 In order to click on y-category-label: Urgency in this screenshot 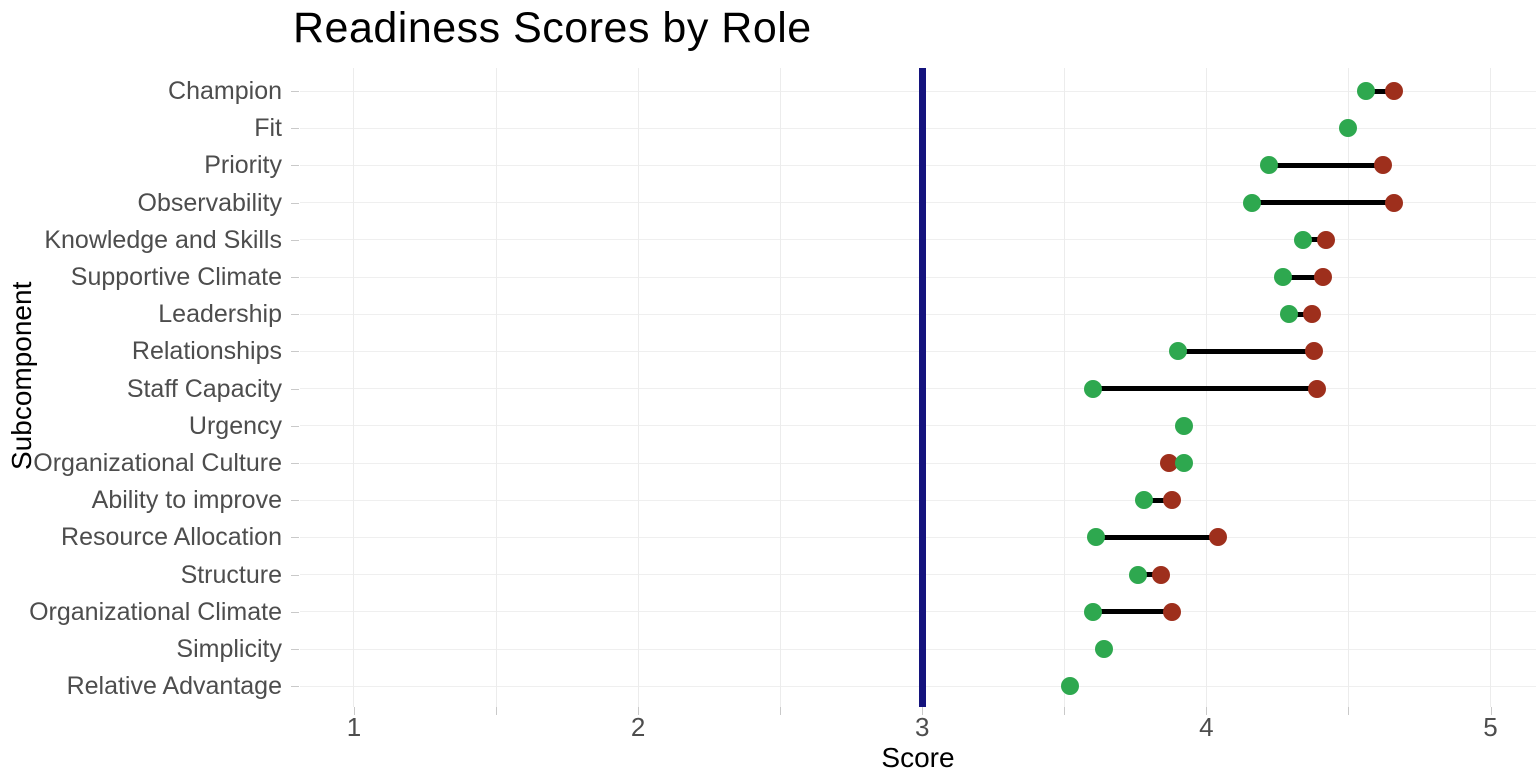, I will do `click(235, 425)`.